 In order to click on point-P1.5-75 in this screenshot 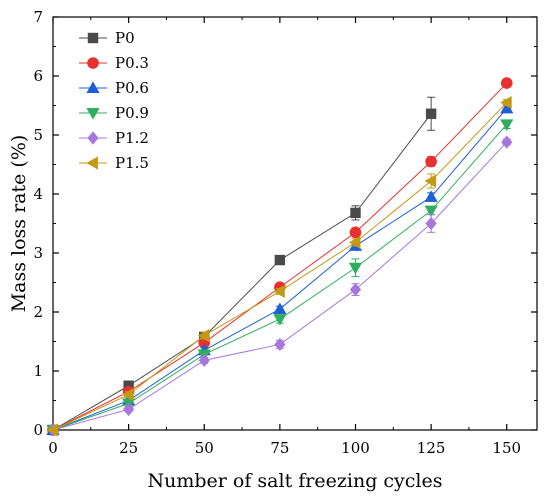, I will do `click(279, 291)`.